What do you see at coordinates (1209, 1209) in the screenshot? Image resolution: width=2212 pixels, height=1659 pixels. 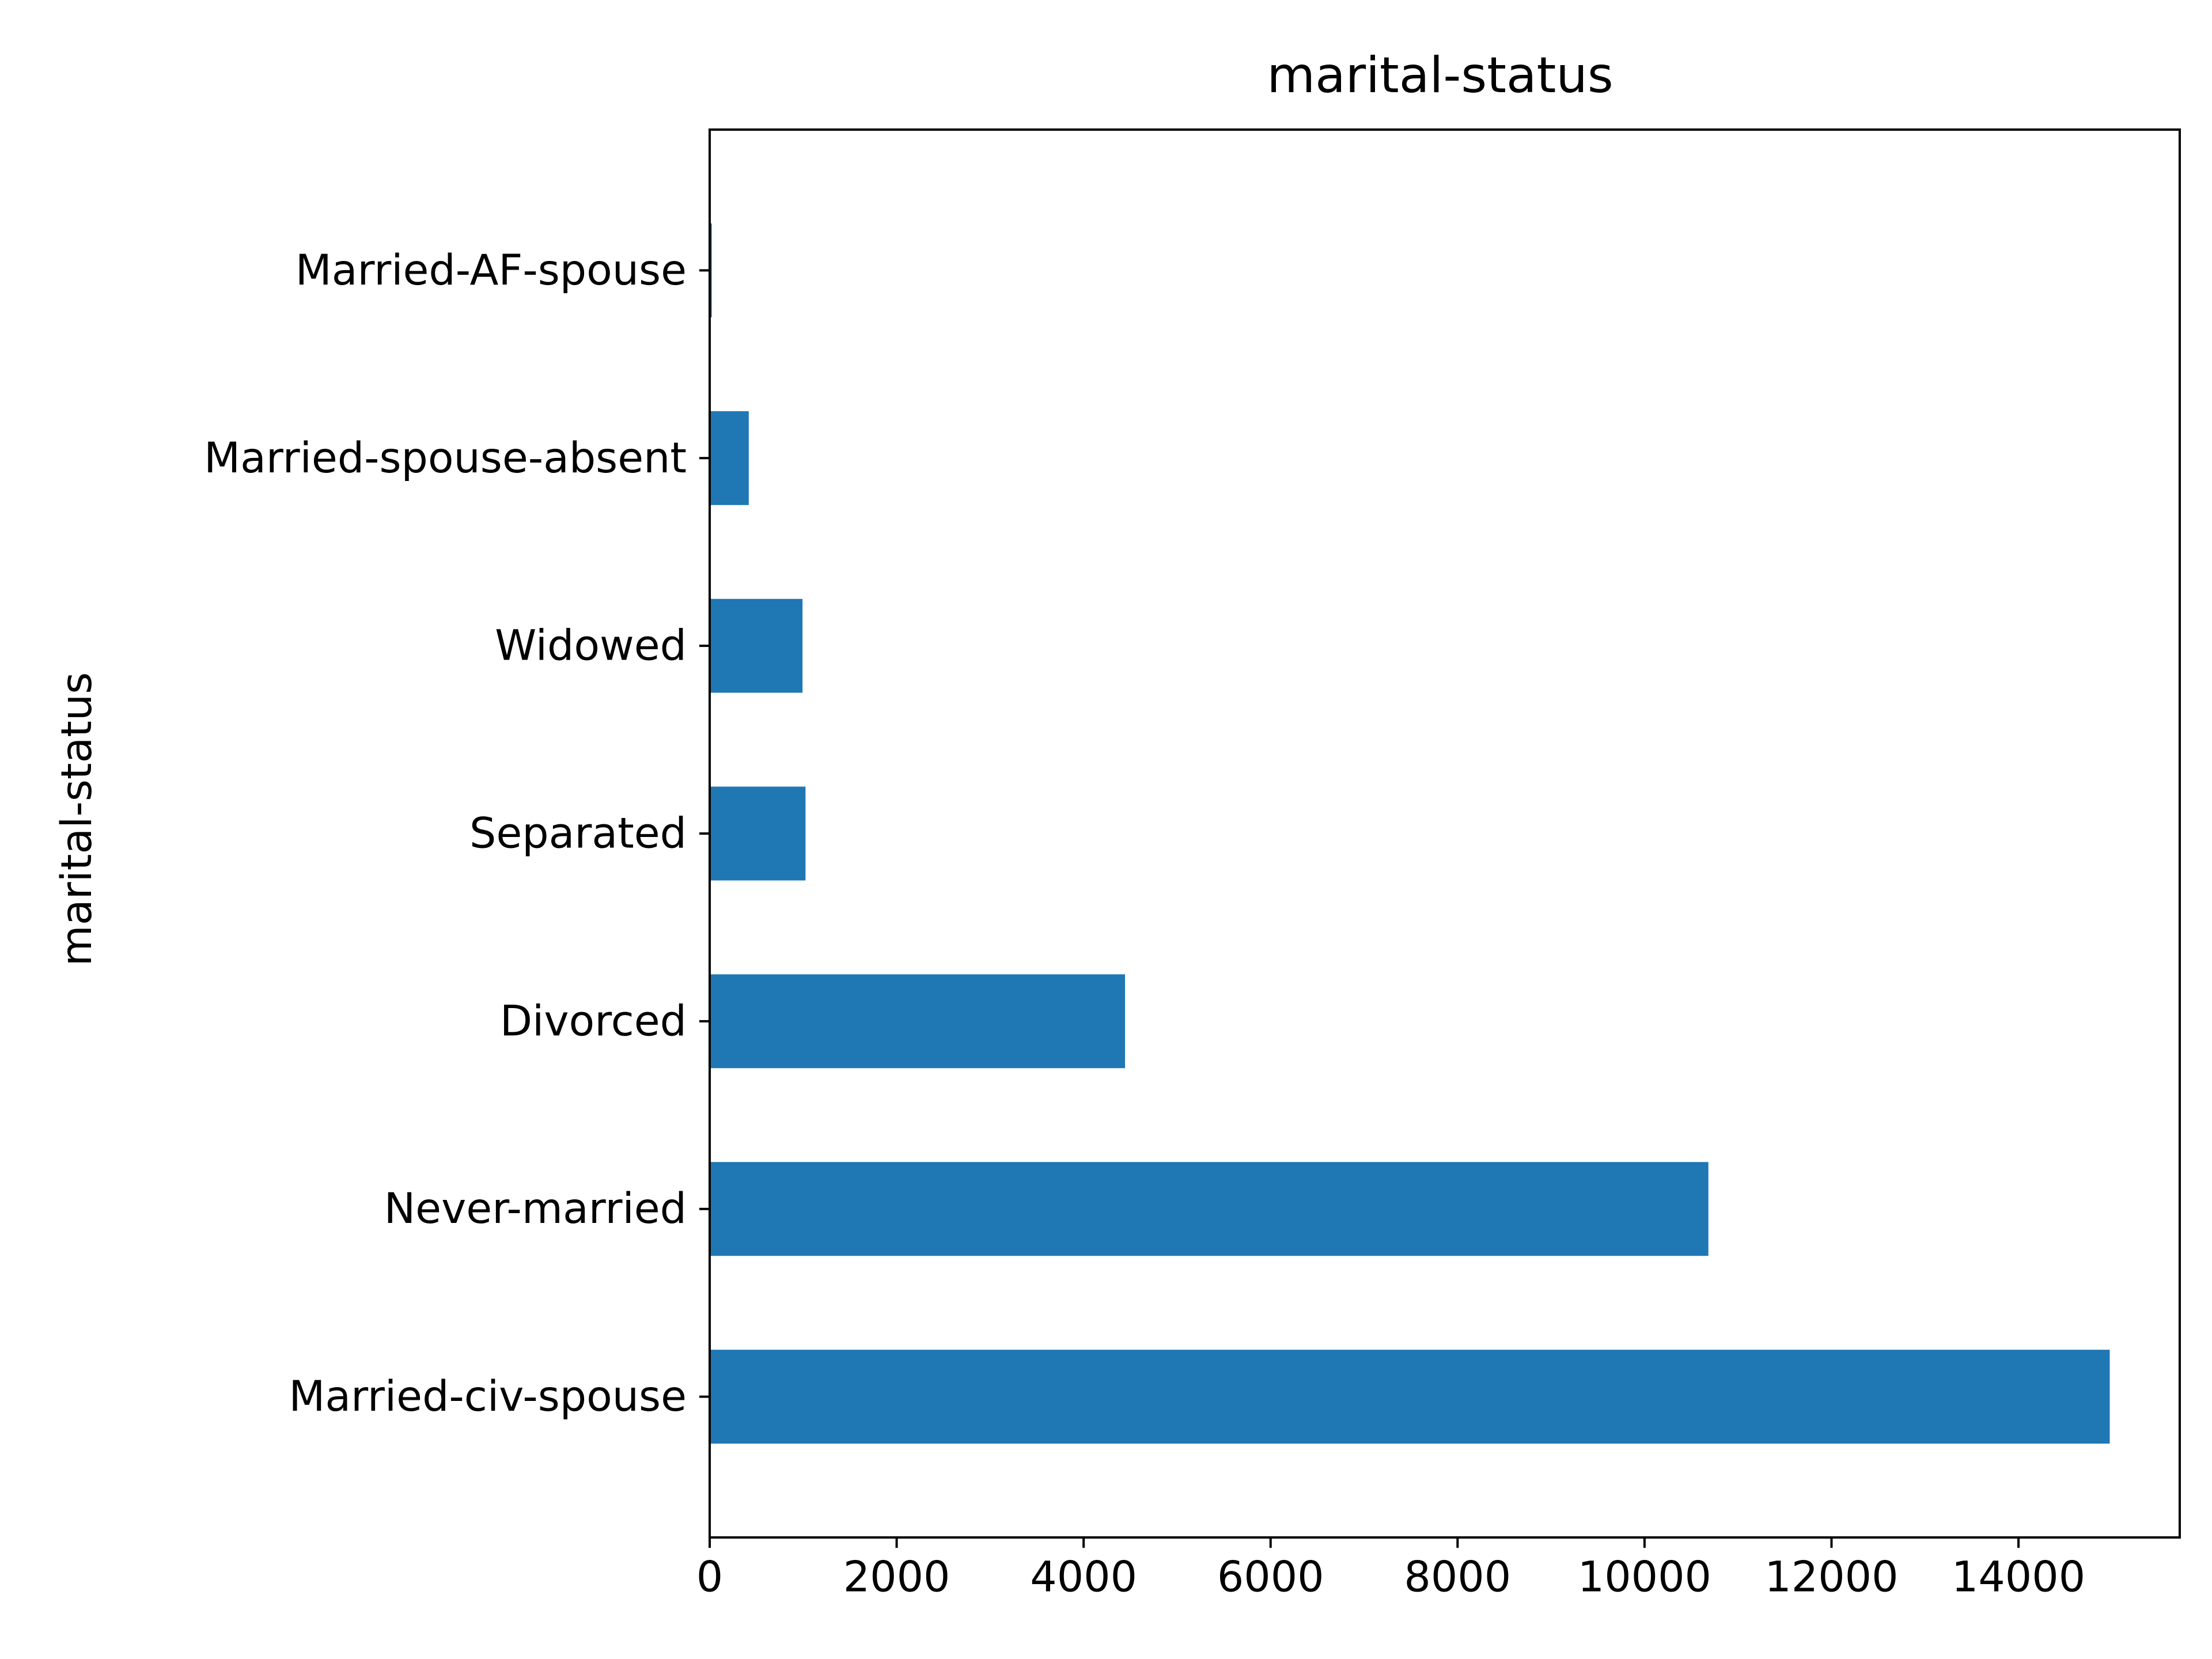 I see `bar-never-married` at bounding box center [1209, 1209].